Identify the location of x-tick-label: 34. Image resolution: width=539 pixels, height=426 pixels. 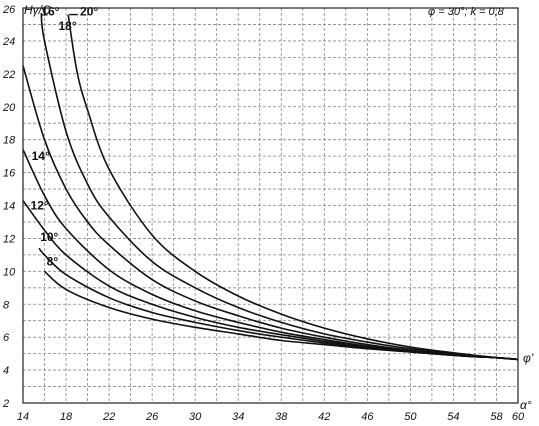
(238, 417).